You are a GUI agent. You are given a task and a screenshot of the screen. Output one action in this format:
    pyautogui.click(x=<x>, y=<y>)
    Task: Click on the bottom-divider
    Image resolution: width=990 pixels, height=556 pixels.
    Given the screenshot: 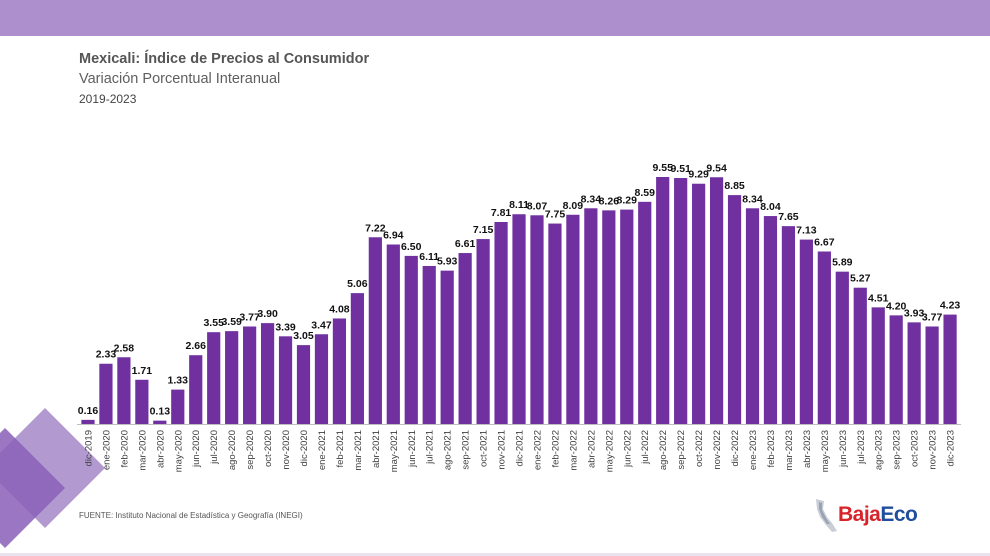 What is the action you would take?
    pyautogui.click(x=495, y=554)
    